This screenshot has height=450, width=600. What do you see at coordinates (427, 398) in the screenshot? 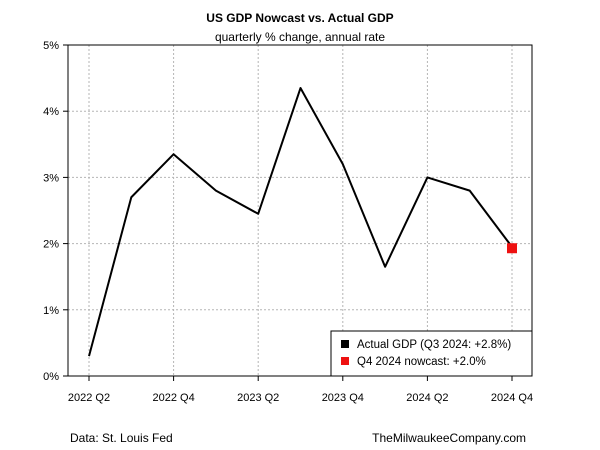
I see `x-tick-label: 2024 Q2` at bounding box center [427, 398].